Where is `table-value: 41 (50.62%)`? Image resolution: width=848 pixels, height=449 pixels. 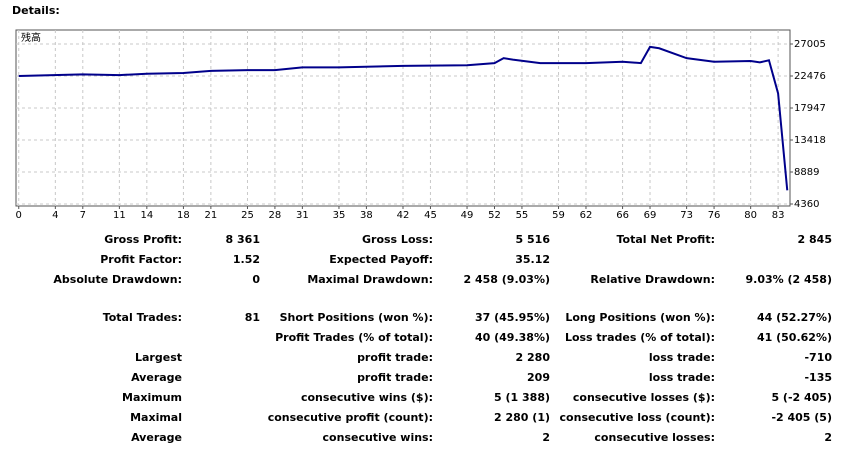 table-value: 41 (50.62%) is located at coordinates (794, 337).